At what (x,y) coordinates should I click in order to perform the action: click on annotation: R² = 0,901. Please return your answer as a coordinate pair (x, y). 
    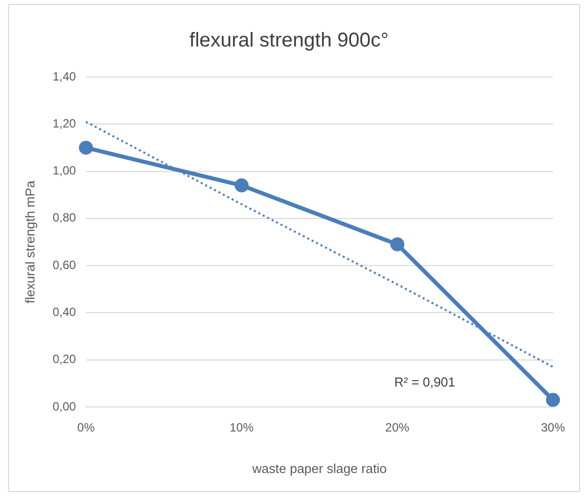
    Looking at the image, I should click on (425, 382).